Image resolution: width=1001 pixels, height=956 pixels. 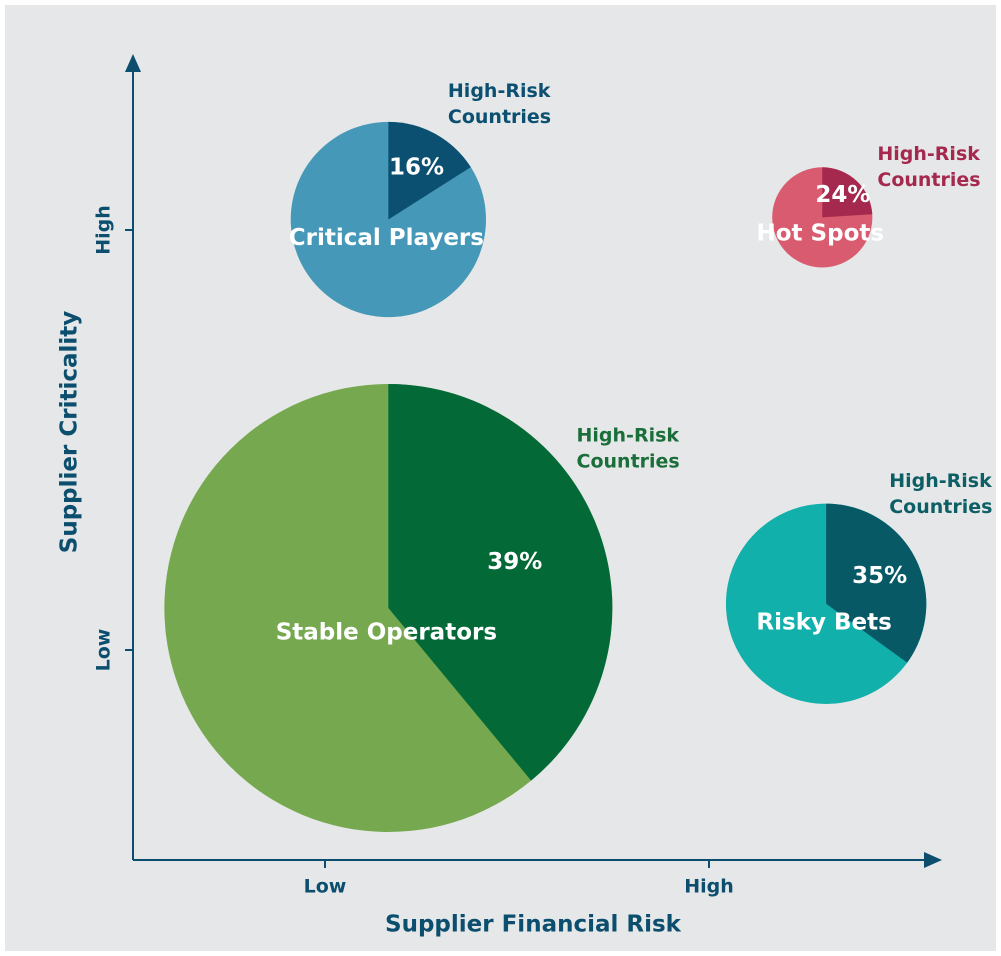 I want to click on y-axis-arrow, so click(x=133, y=63).